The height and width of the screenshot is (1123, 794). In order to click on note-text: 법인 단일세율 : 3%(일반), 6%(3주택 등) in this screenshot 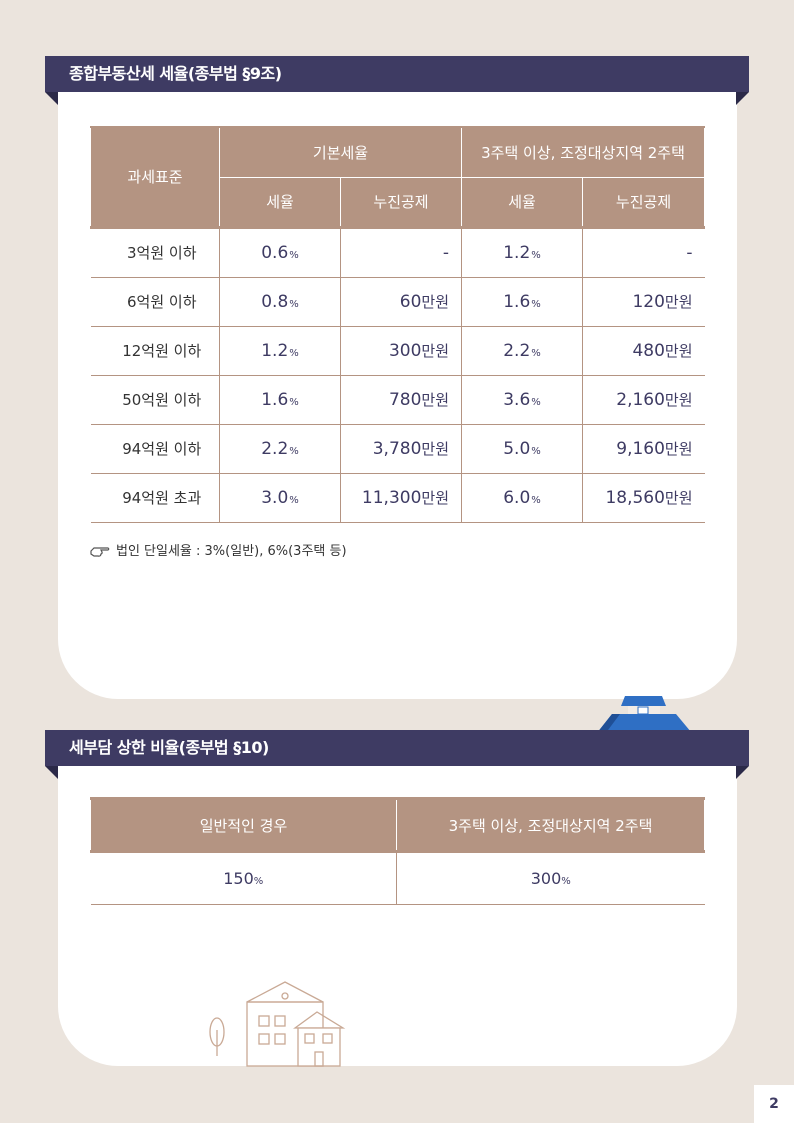, I will do `click(231, 551)`.